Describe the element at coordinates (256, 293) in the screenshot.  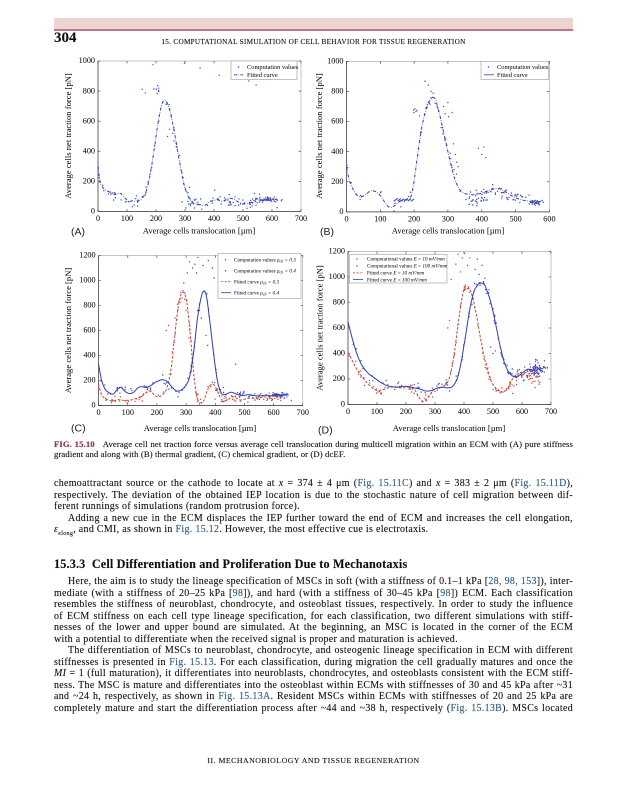
I see `svg-text: Fitted curve ρch = 0.4` at that location.